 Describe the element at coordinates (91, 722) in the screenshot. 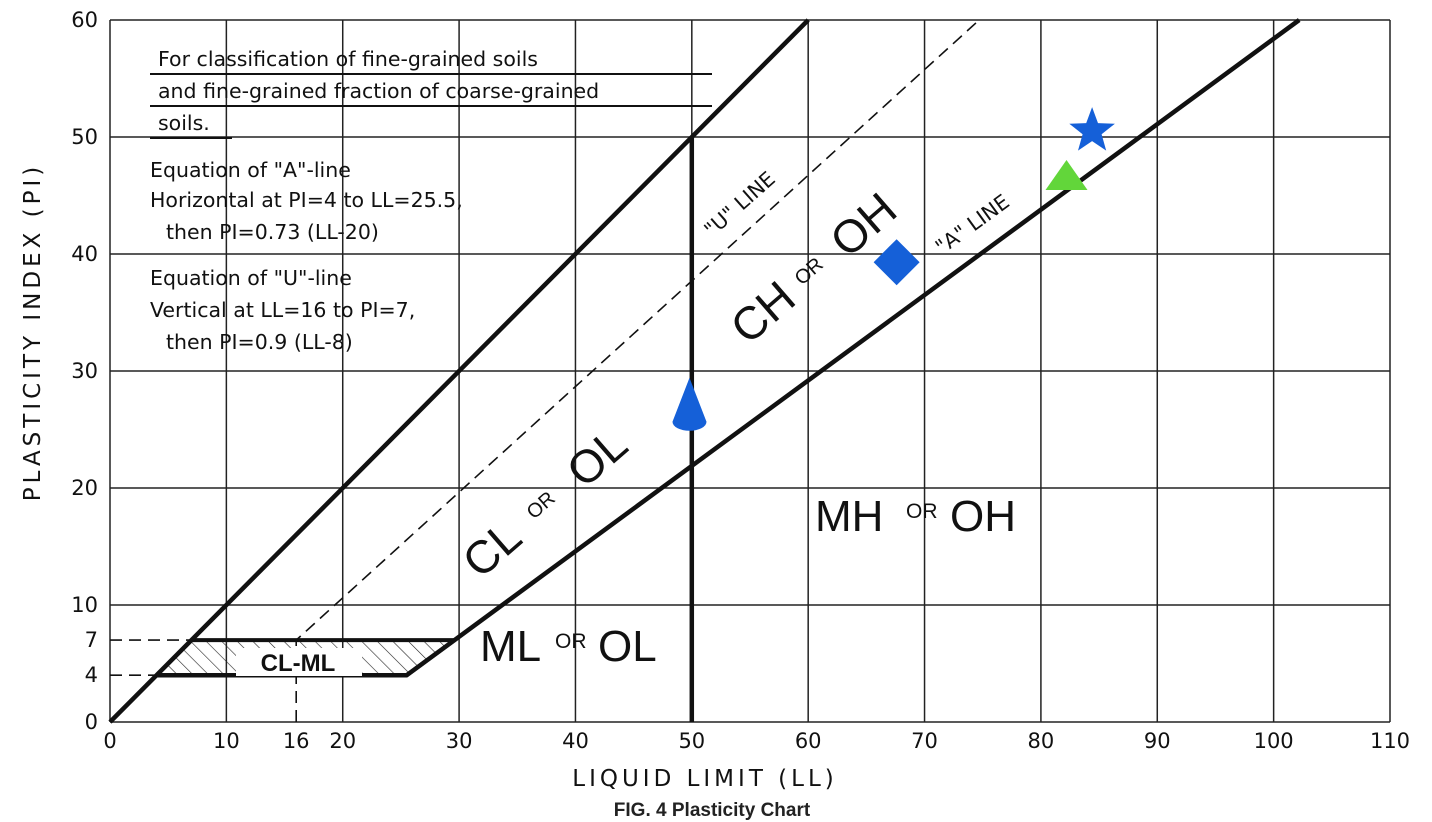

I see `y-tick-label: 0` at that location.